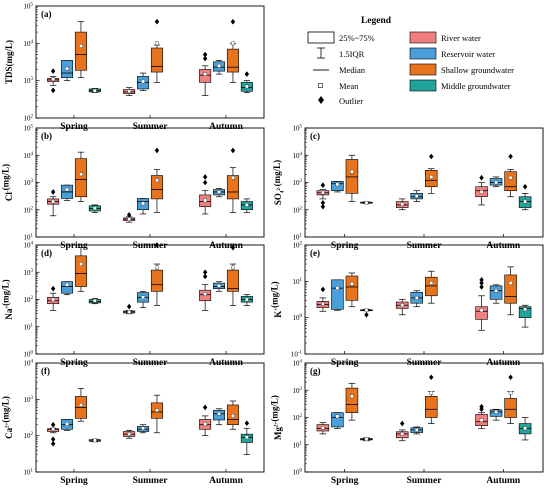 The width and height of the screenshot is (550, 493). What do you see at coordinates (315, 253) in the screenshot?
I see `panel-label: (e)` at bounding box center [315, 253].